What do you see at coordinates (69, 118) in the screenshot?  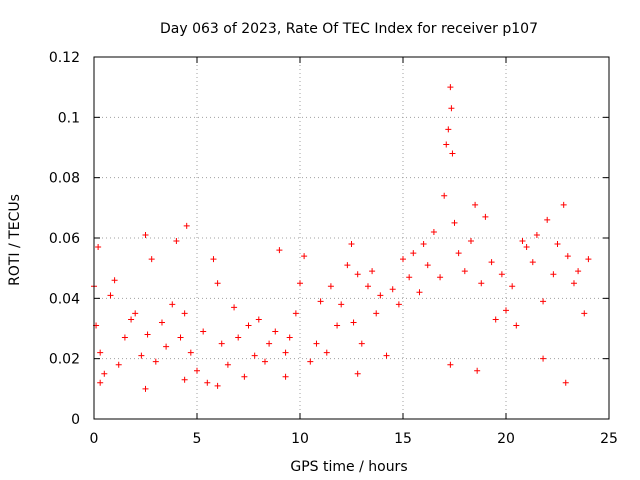 I see `y-tick-label: 0.1` at bounding box center [69, 118].